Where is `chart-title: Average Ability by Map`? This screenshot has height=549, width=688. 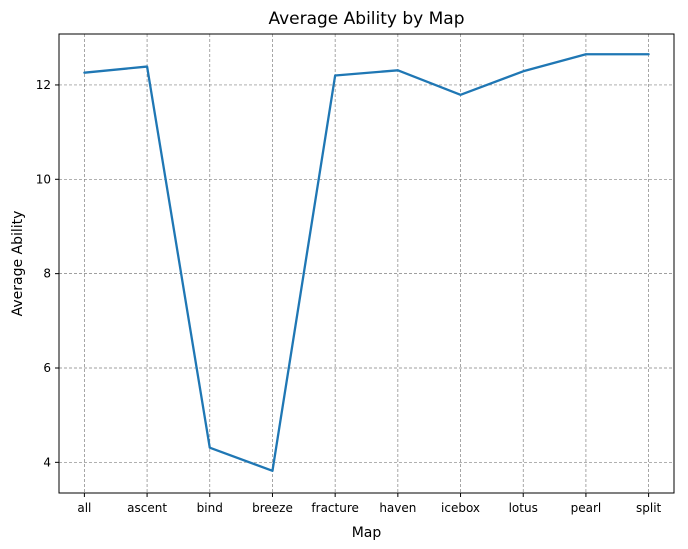
chart-title: Average Ability by Map is located at coordinates (366, 19).